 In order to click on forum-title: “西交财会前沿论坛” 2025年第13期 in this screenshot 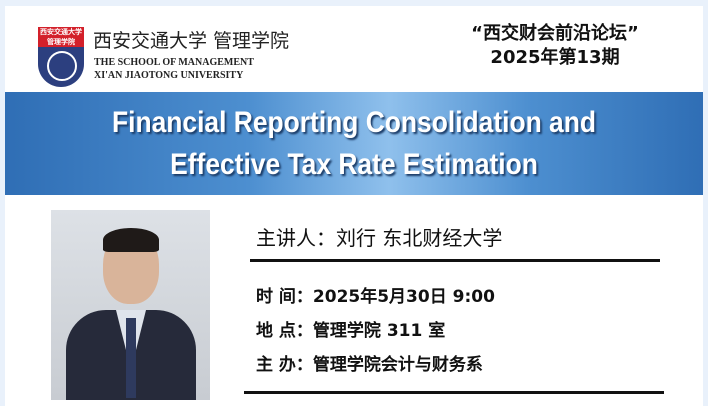, I will do `click(555, 46)`.